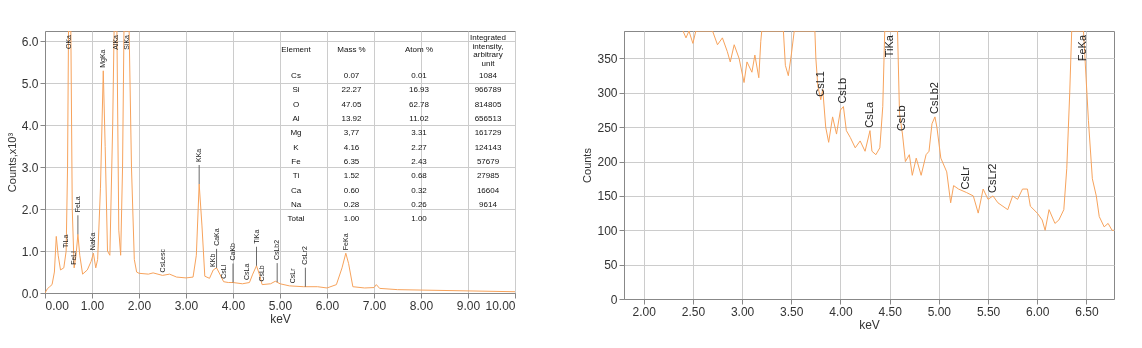  I want to click on text: 1.52, so click(351, 176).